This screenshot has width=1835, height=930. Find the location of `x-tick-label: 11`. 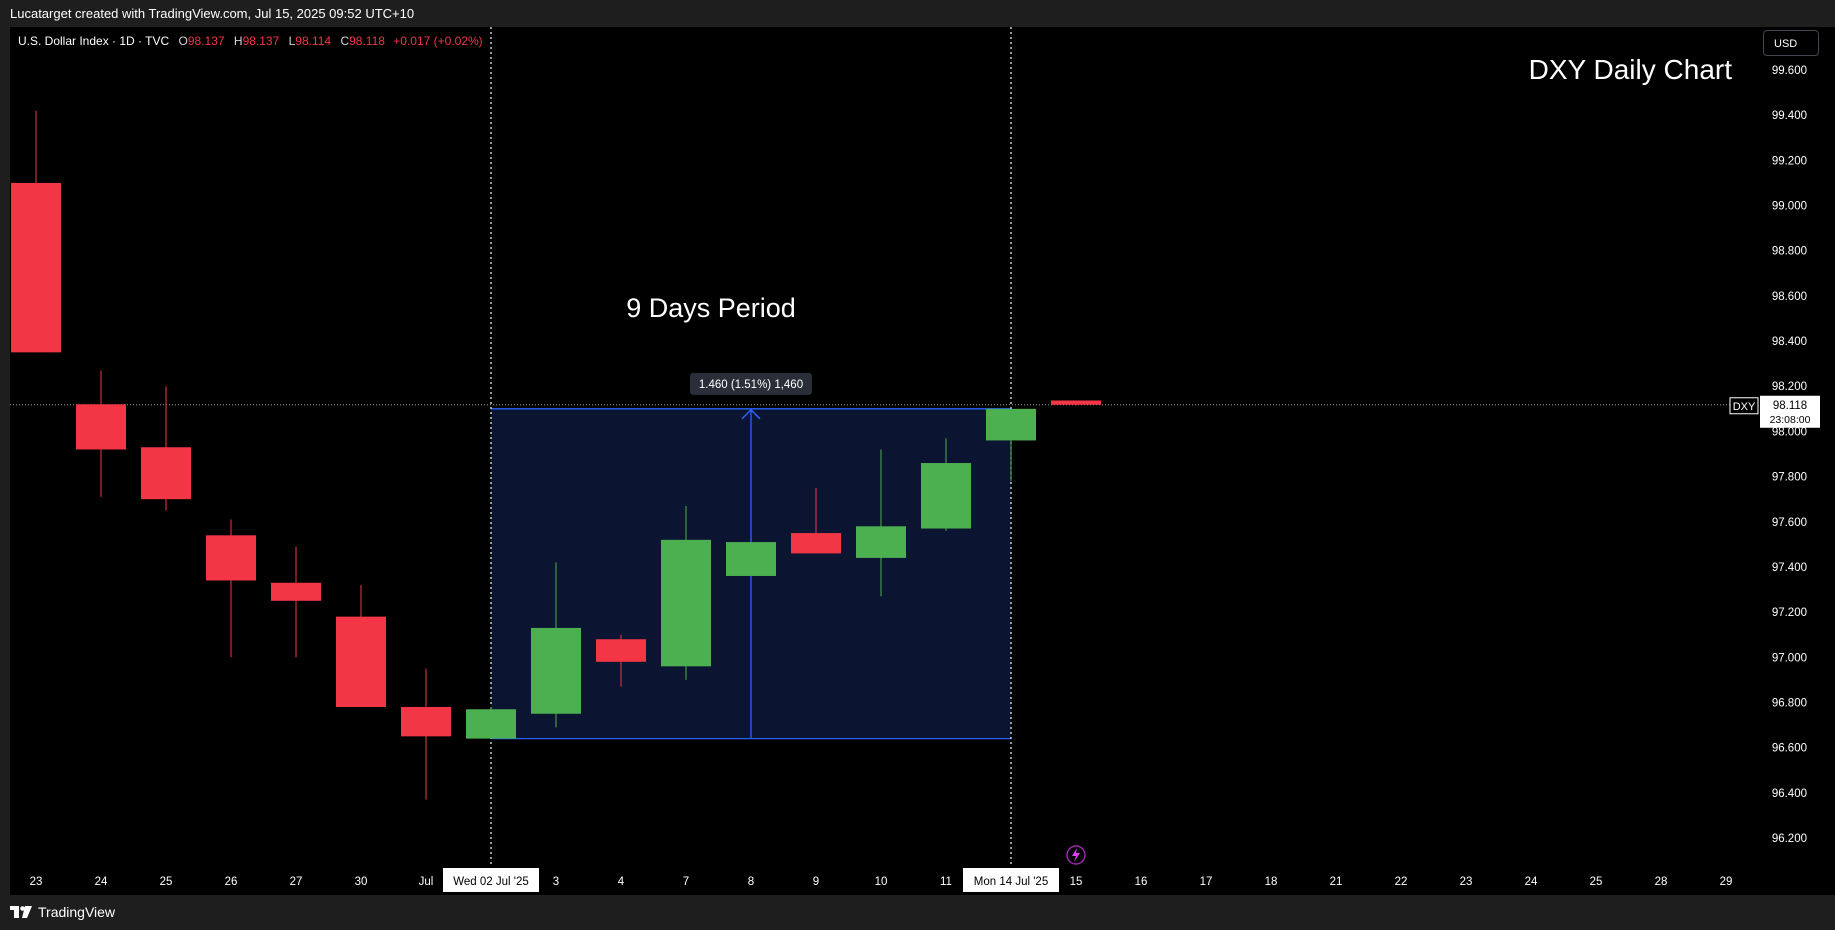

x-tick-label: 11 is located at coordinates (946, 882).